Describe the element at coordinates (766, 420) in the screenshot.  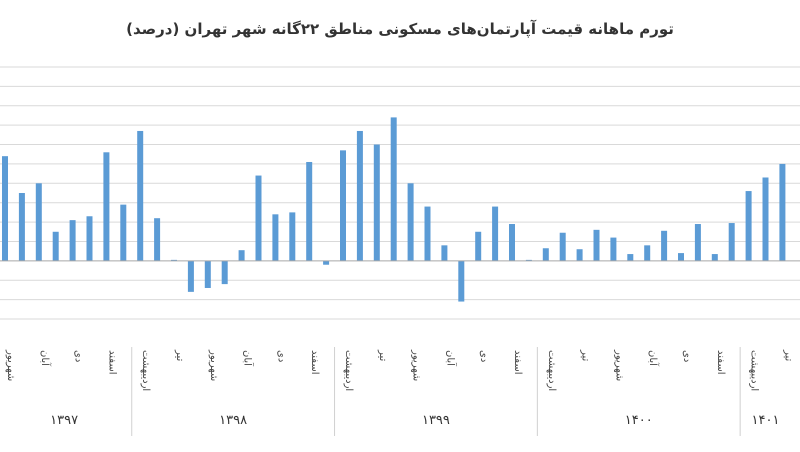
I see `year-label: ۱۴۰۱` at that location.